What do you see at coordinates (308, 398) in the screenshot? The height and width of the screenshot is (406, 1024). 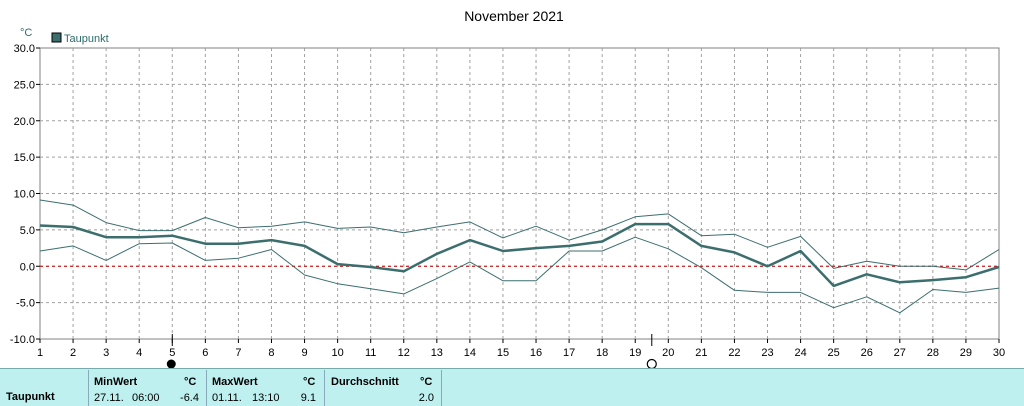 I see `max-value: 9.1` at bounding box center [308, 398].